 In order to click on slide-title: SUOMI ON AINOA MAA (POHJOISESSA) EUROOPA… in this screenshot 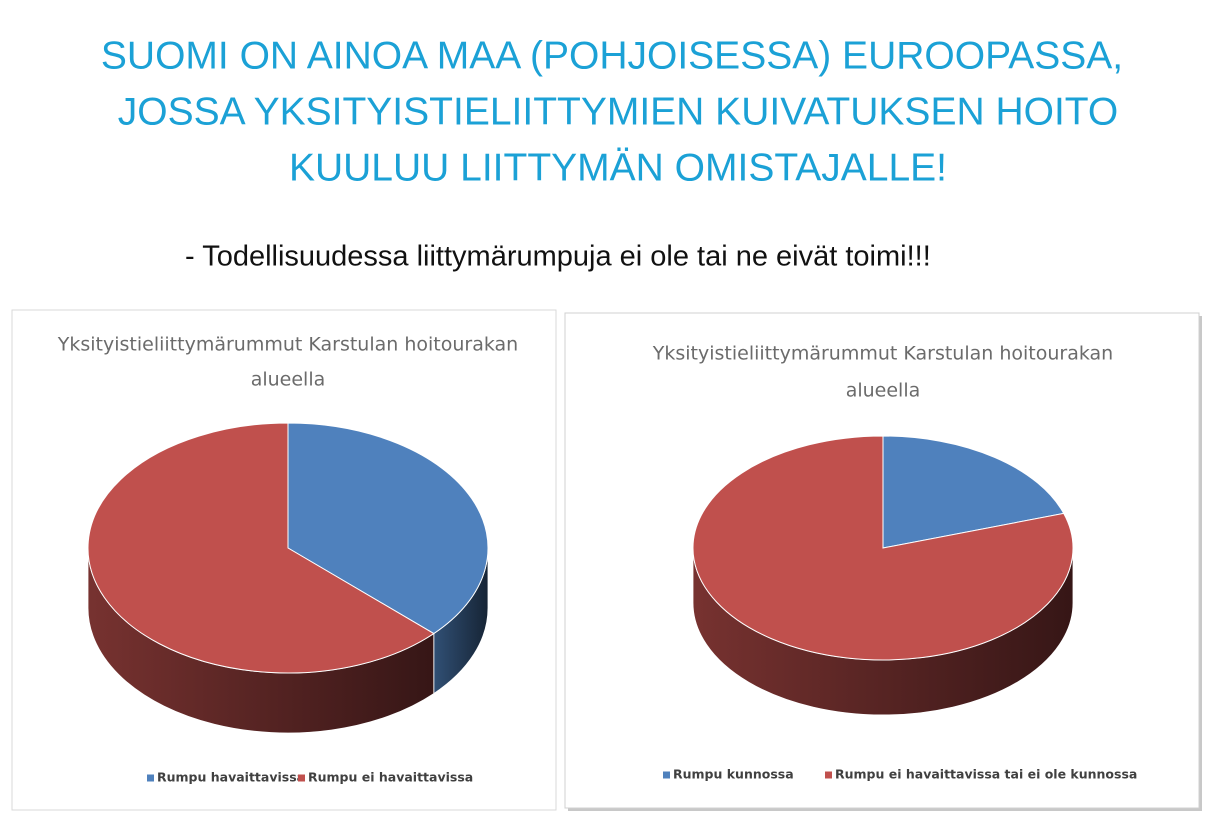, I will do `click(612, 55)`.